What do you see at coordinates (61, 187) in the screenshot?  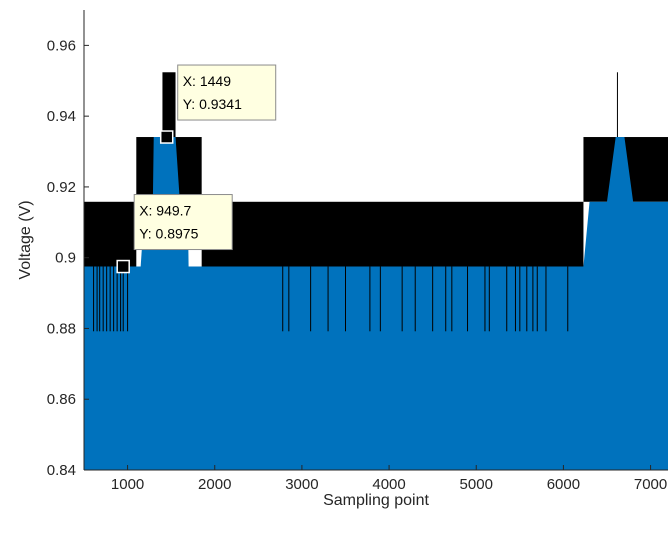 I see `y-tick-label: 0.92` at bounding box center [61, 187].